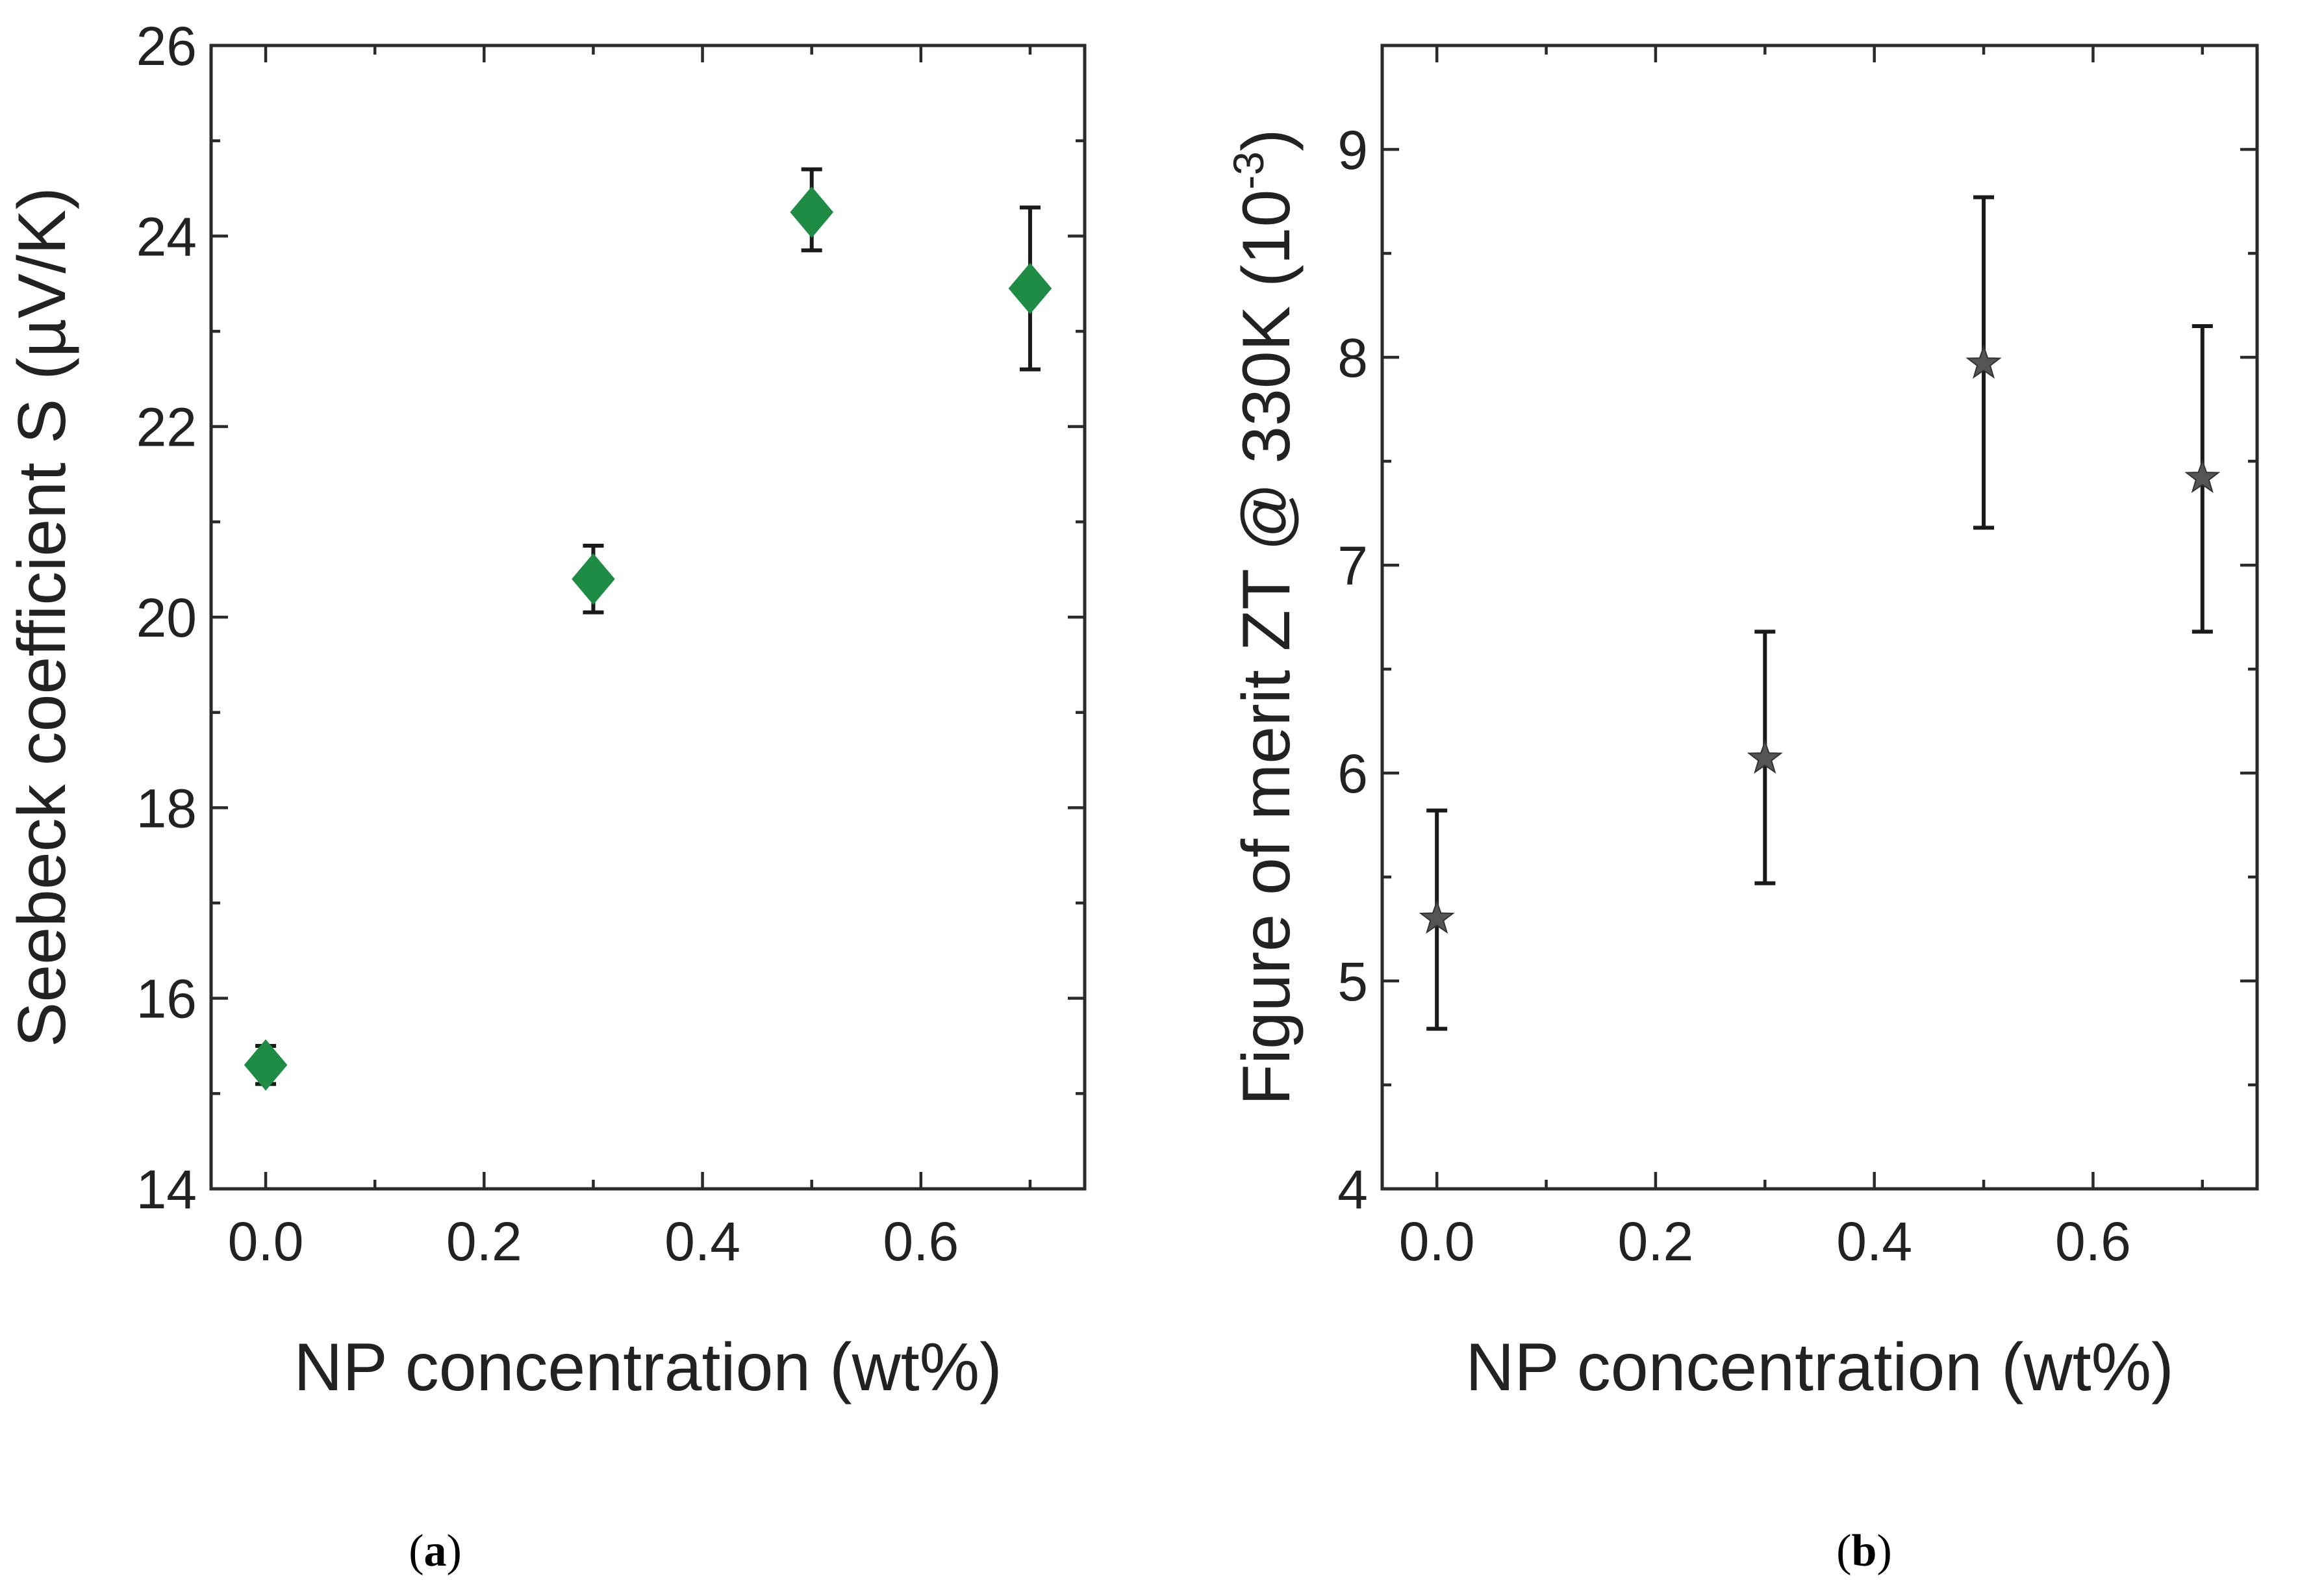 The height and width of the screenshot is (1589, 2324). I want to click on panel-b-y-axis-label: Figure of merit ZT @ 330K (10-3), so click(1264, 617).